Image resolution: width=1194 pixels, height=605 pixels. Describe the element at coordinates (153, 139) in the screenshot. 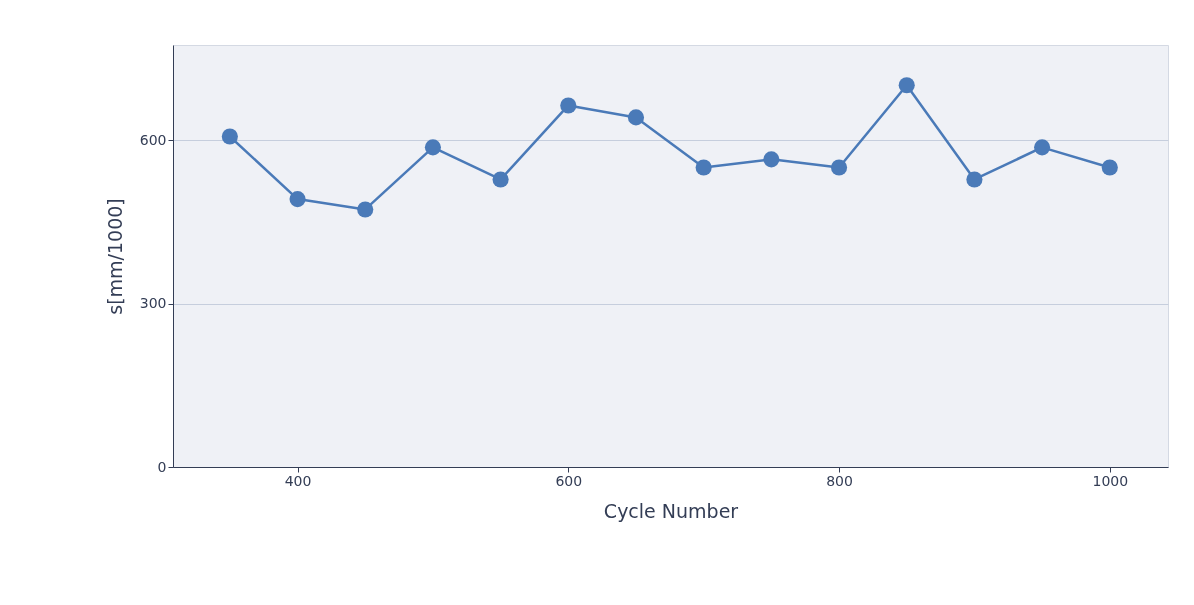

I see `y-tick-label: 600` at that location.